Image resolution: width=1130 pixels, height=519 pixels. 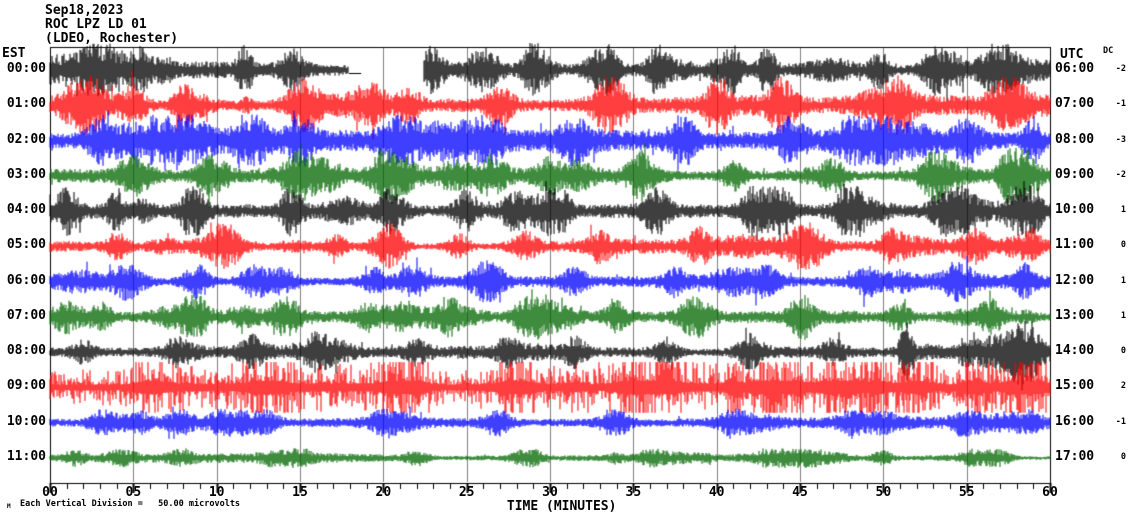 I want to click on dc-value-row-4: 1, so click(x=1123, y=210).